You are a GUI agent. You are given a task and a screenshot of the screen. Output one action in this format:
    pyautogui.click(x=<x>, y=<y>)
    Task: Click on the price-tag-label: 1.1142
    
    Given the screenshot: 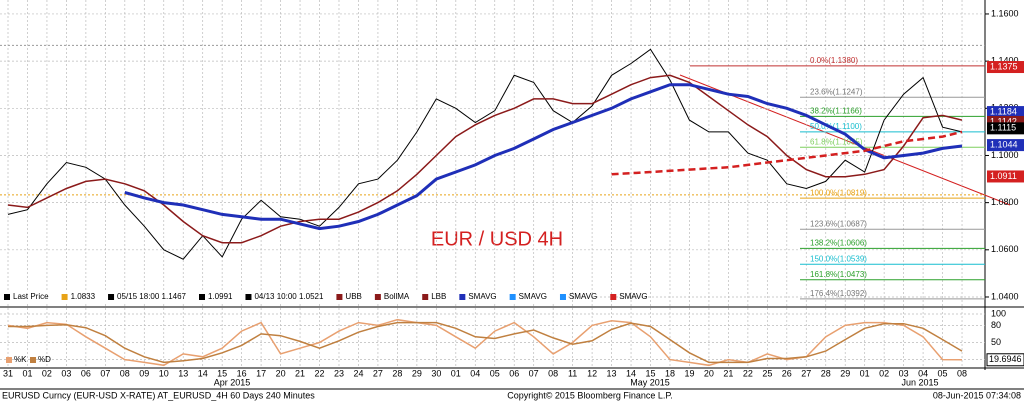 What is the action you would take?
    pyautogui.click(x=1003, y=121)
    